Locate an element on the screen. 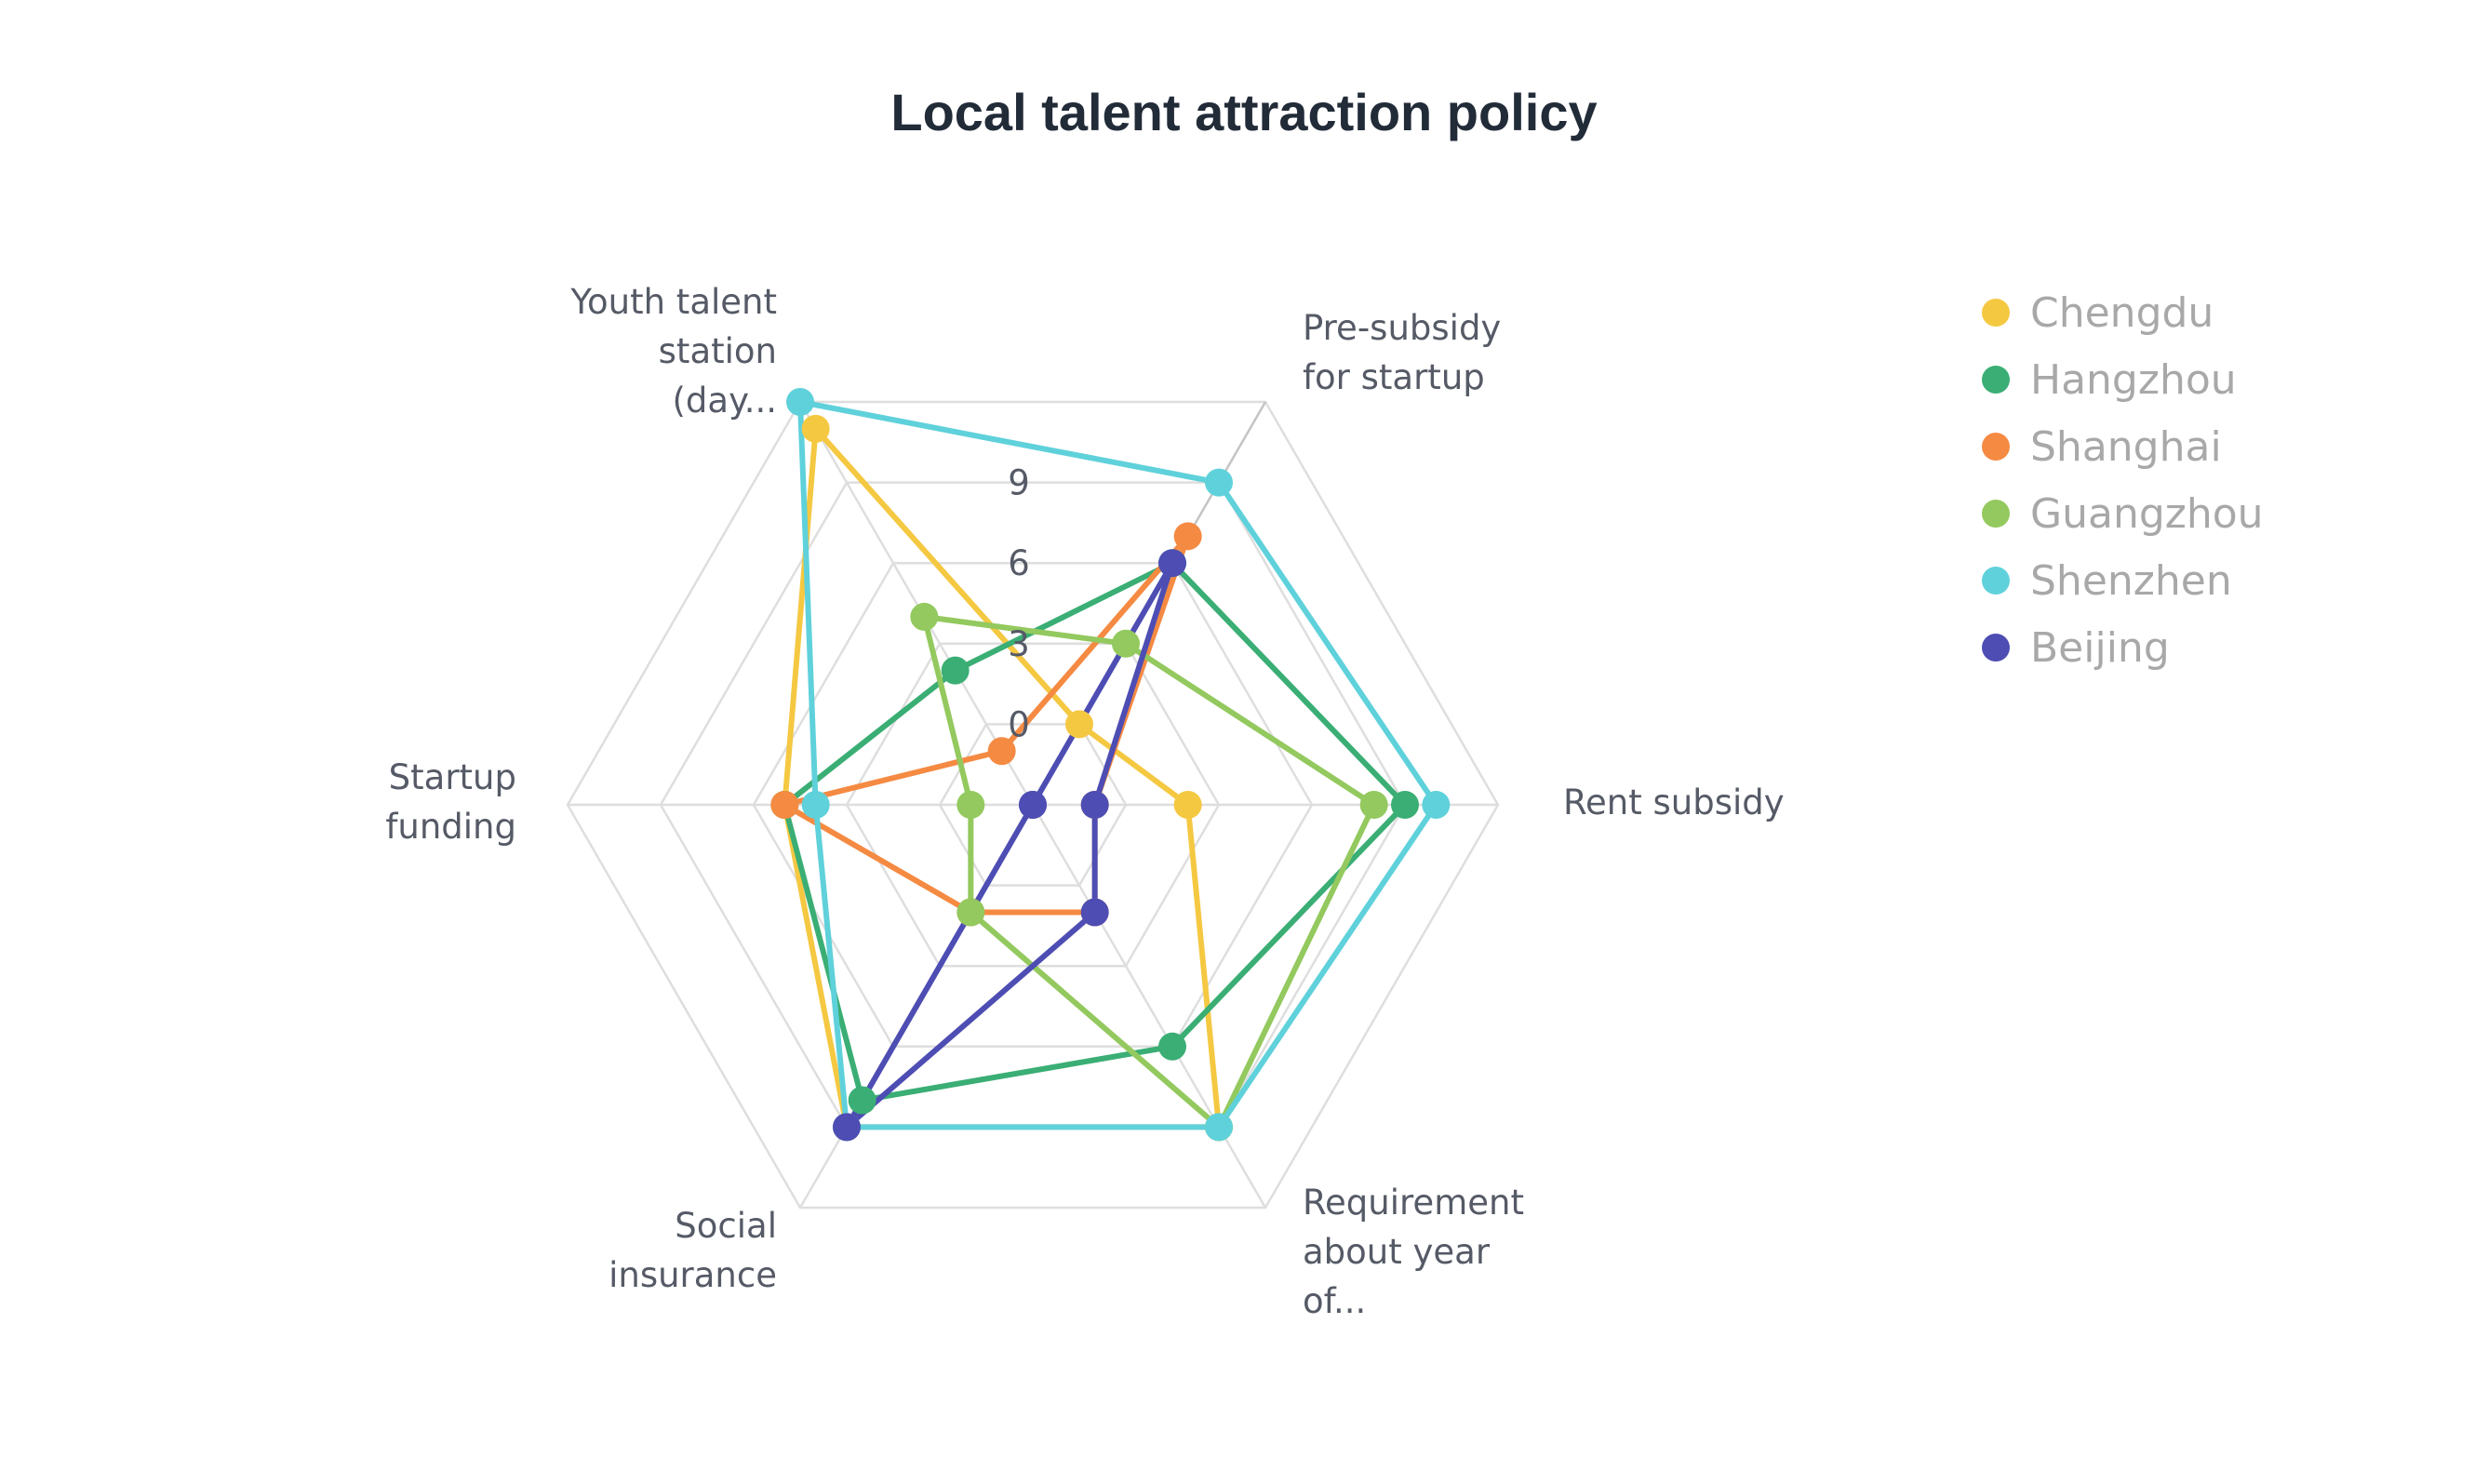 The image size is (2488, 1484). legend-label: Chengdu is located at coordinates (2122, 312).